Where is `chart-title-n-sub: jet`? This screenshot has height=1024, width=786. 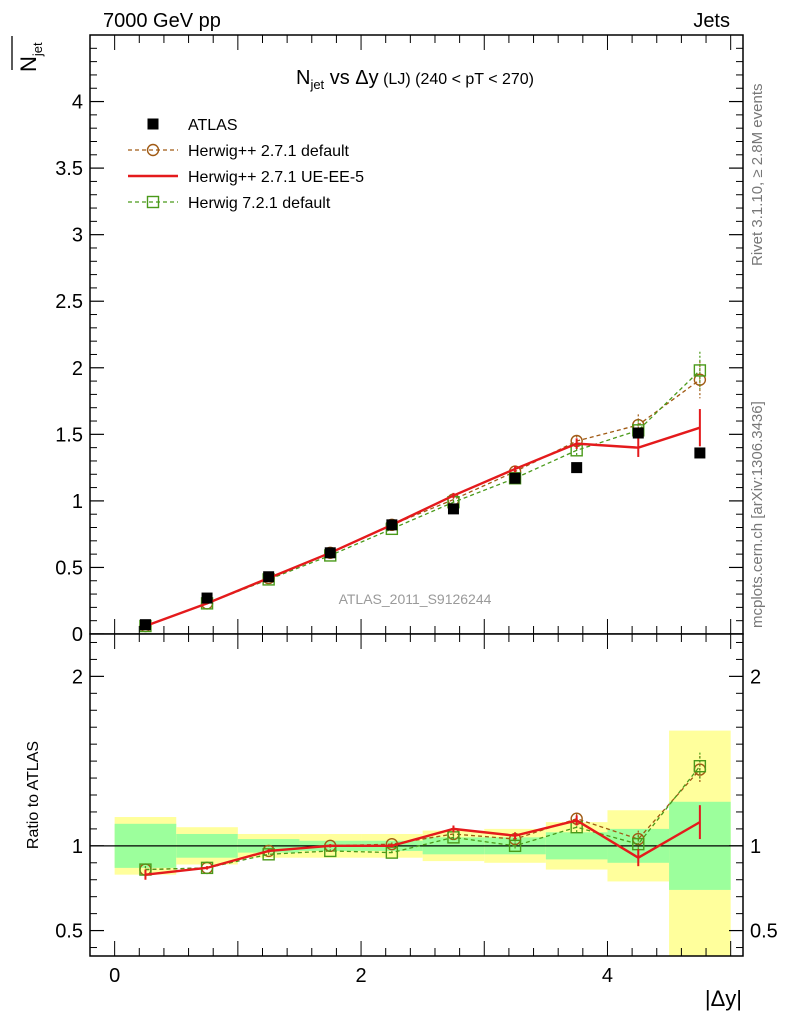
chart-title-n-sub: jet is located at coordinates (316, 84).